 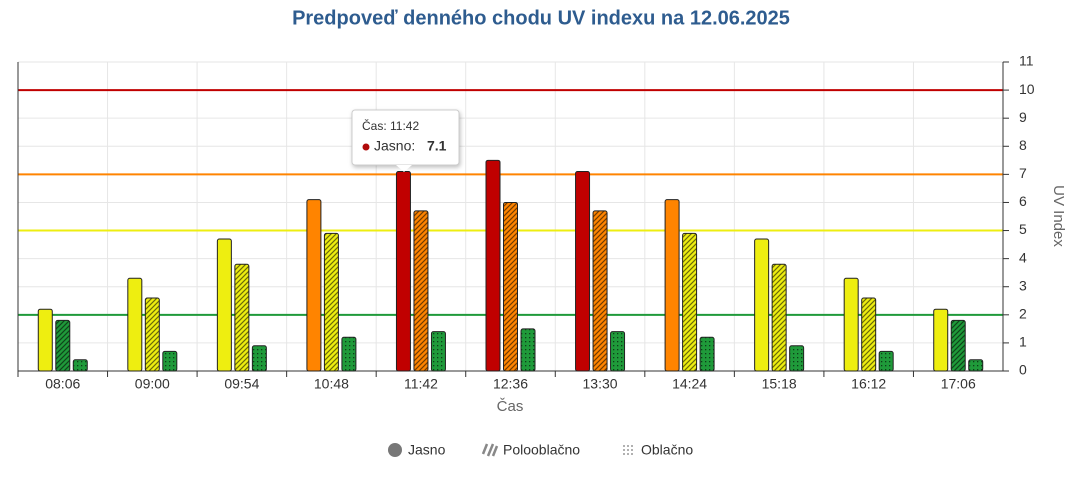 I want to click on x-tick-label: 12:36, so click(x=510, y=384).